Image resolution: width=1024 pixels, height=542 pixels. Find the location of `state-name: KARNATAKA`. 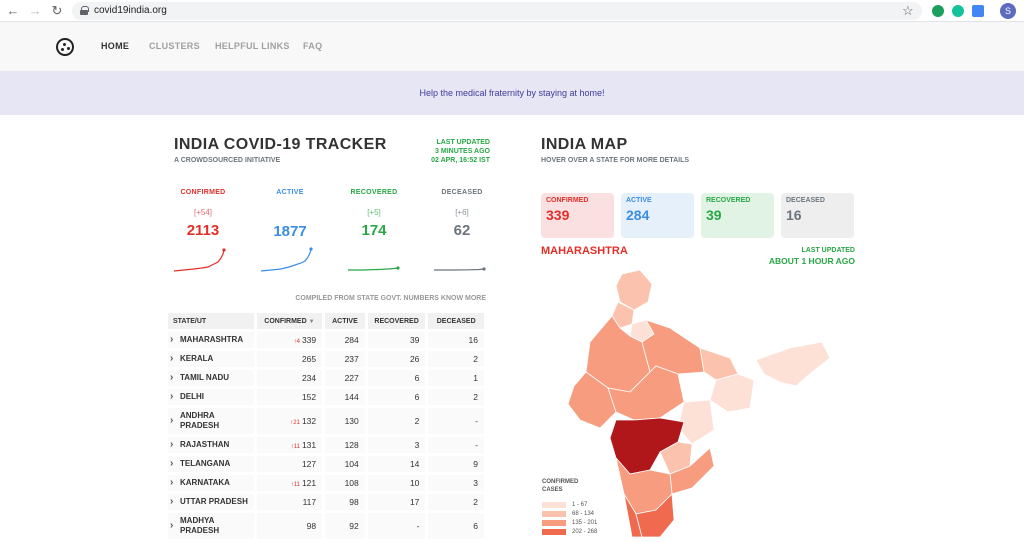

state-name: KARNATAKA is located at coordinates (211, 483).